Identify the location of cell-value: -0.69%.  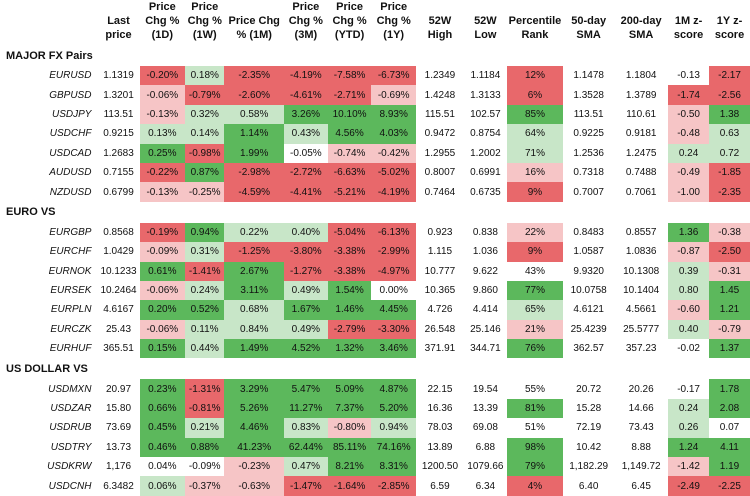
(393, 95).